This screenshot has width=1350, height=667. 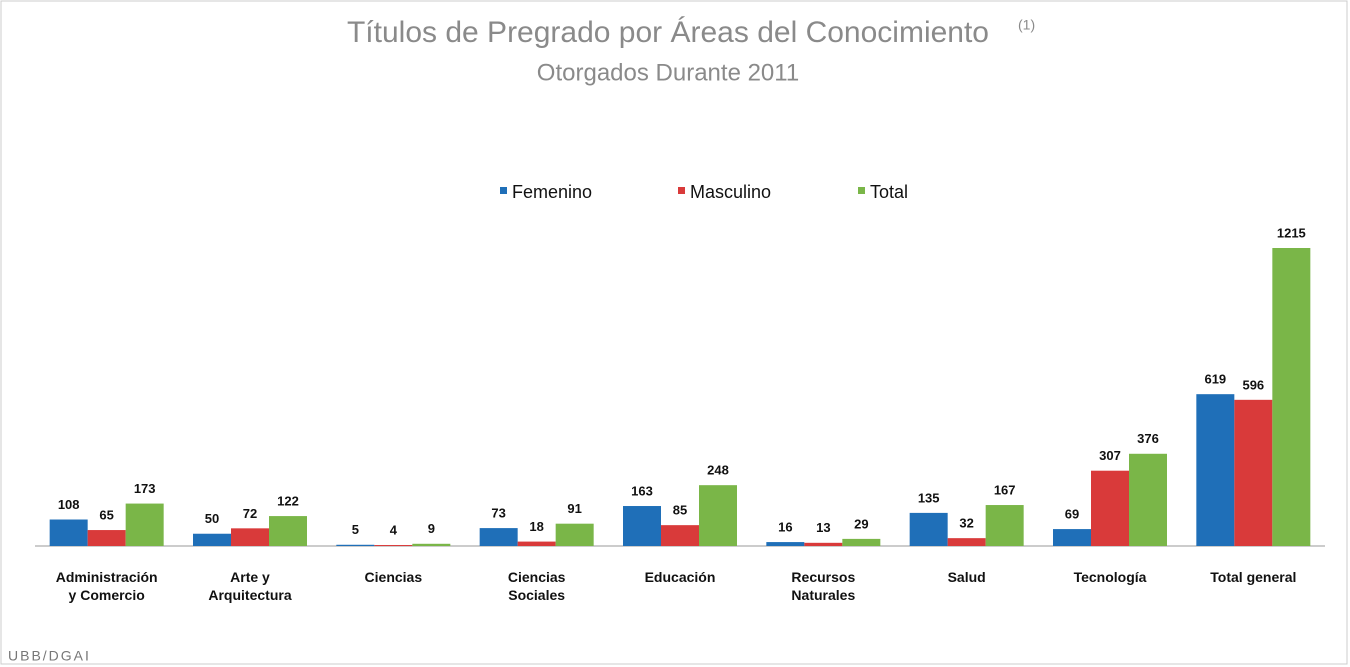 What do you see at coordinates (250, 586) in the screenshot?
I see `x-tick-label: Arte y Arquitectura` at bounding box center [250, 586].